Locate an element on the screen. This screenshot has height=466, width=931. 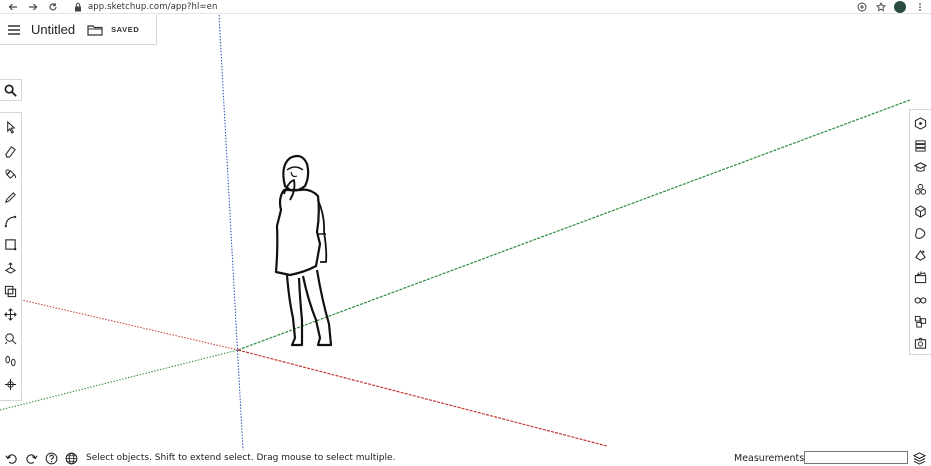
eraser-icon is located at coordinates (10, 151).